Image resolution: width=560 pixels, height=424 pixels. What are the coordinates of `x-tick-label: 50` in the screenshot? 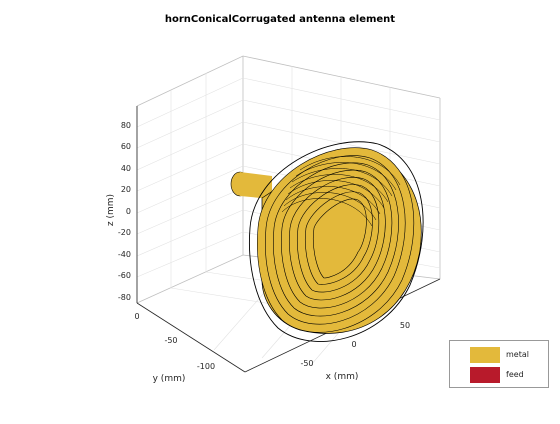 It's located at (405, 325).